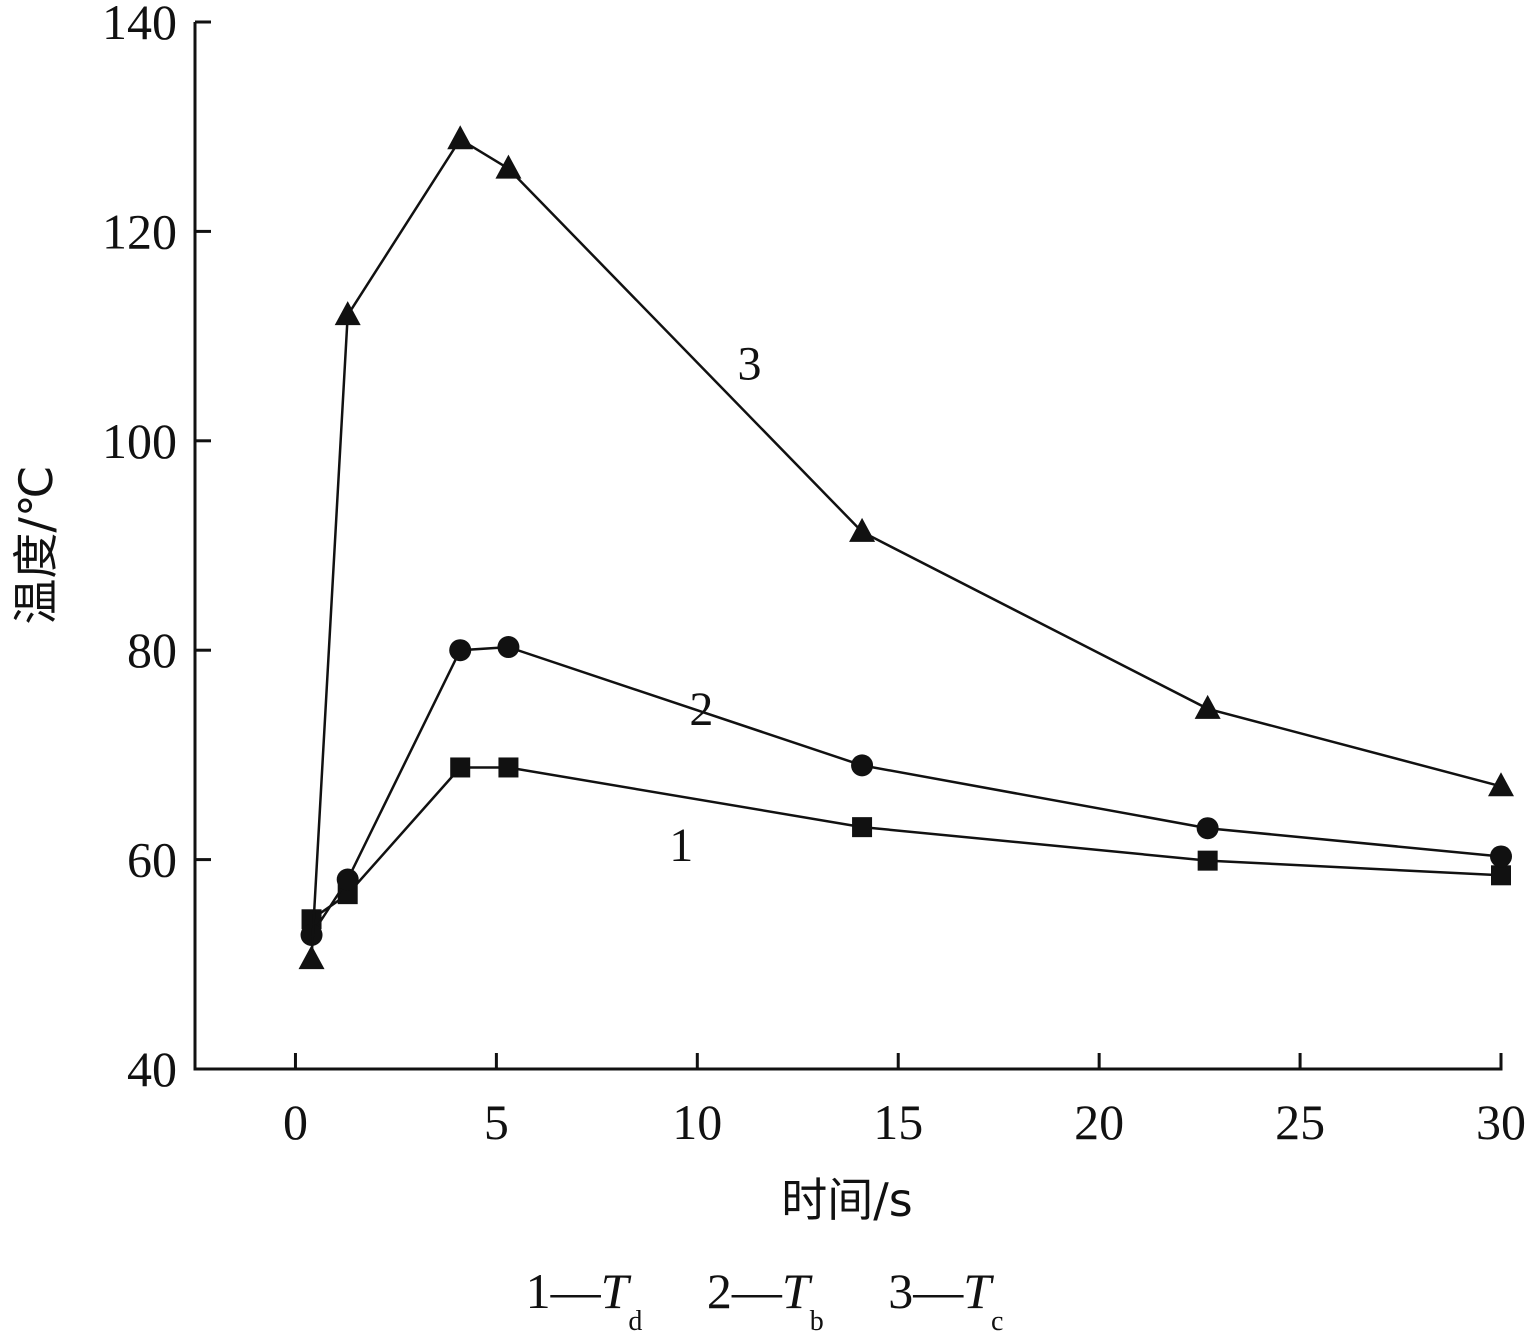  Describe the element at coordinates (152, 860) in the screenshot. I see `y-tick-label: 60` at that location.